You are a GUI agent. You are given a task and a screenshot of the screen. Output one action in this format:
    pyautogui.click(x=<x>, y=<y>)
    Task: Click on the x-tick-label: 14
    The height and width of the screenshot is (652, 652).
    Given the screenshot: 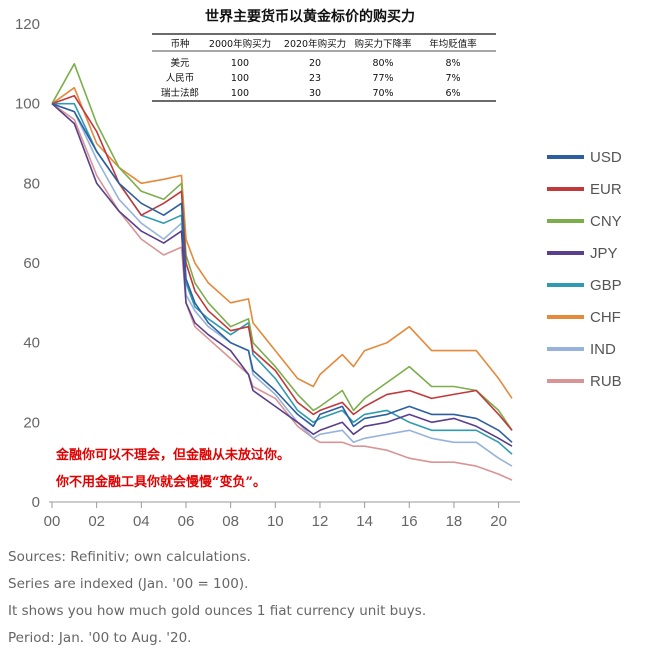 What is the action you would take?
    pyautogui.click(x=364, y=521)
    